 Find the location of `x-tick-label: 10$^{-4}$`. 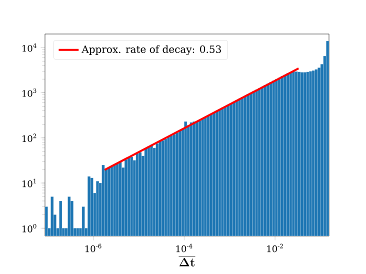

x-tick-label: 10$^{-4}$ is located at coordinates (184, 248).